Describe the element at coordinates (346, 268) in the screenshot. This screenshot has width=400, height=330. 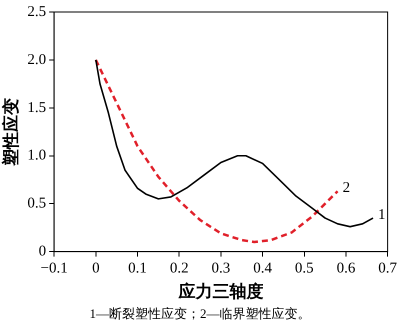
I see `x-tick-label: 0.6` at that location.